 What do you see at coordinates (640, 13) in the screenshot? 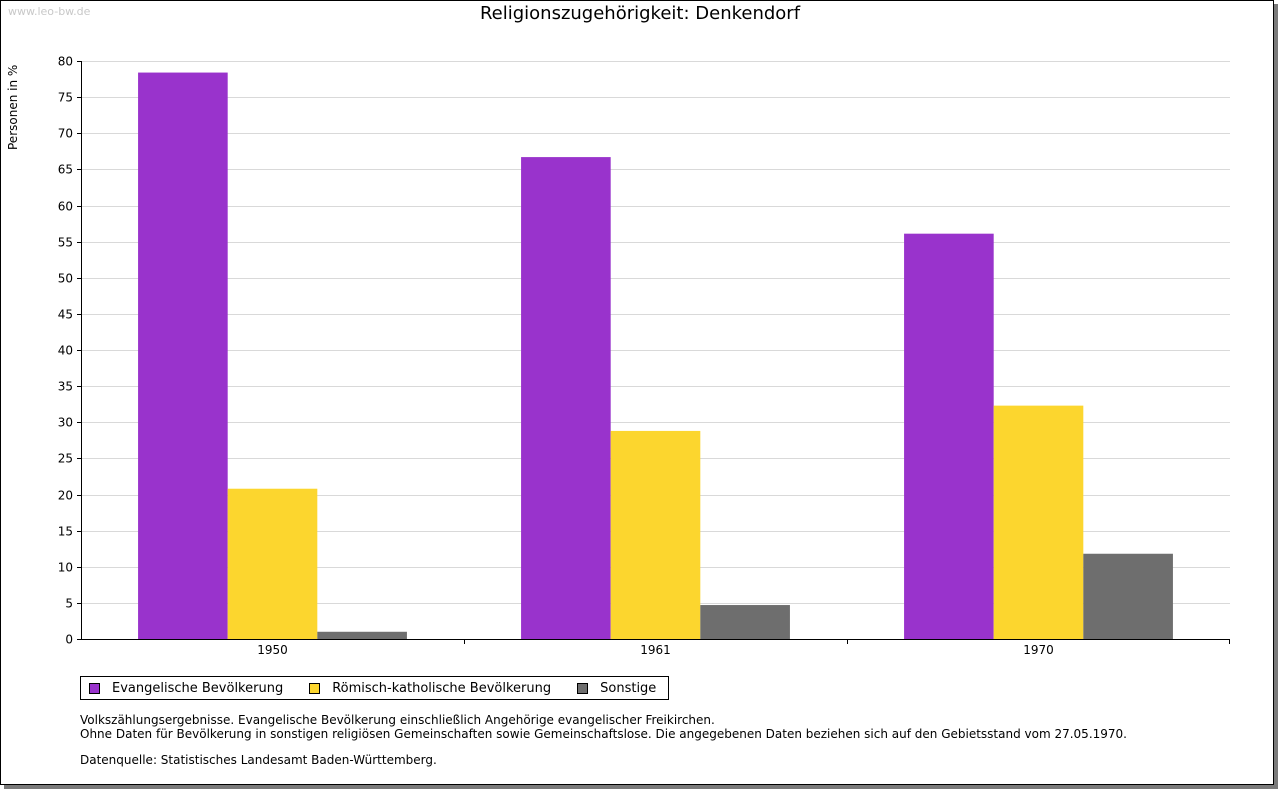
I see `chart-title: Religionszugehörigkeit: Denkendorf` at bounding box center [640, 13].